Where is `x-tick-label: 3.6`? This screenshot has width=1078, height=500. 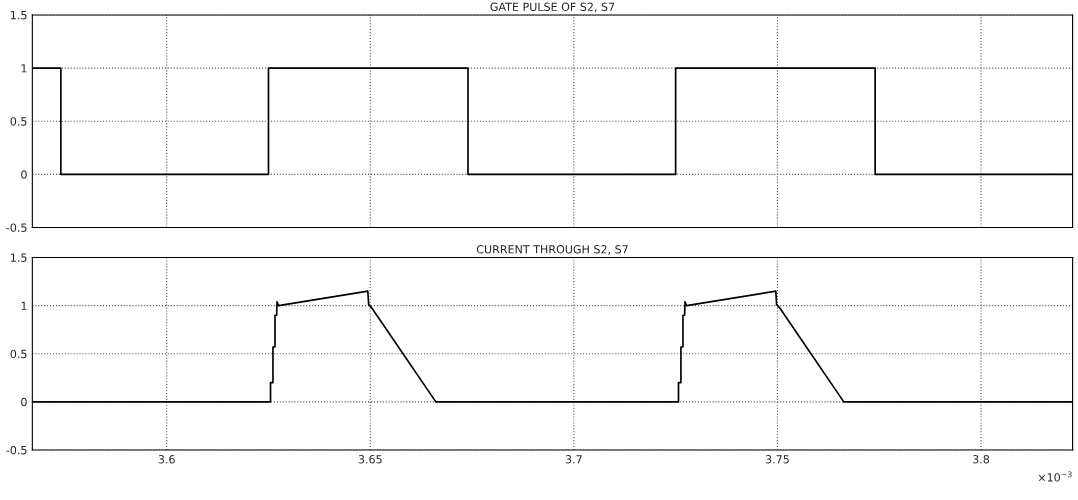 x-tick-label: 3.6 is located at coordinates (166, 459).